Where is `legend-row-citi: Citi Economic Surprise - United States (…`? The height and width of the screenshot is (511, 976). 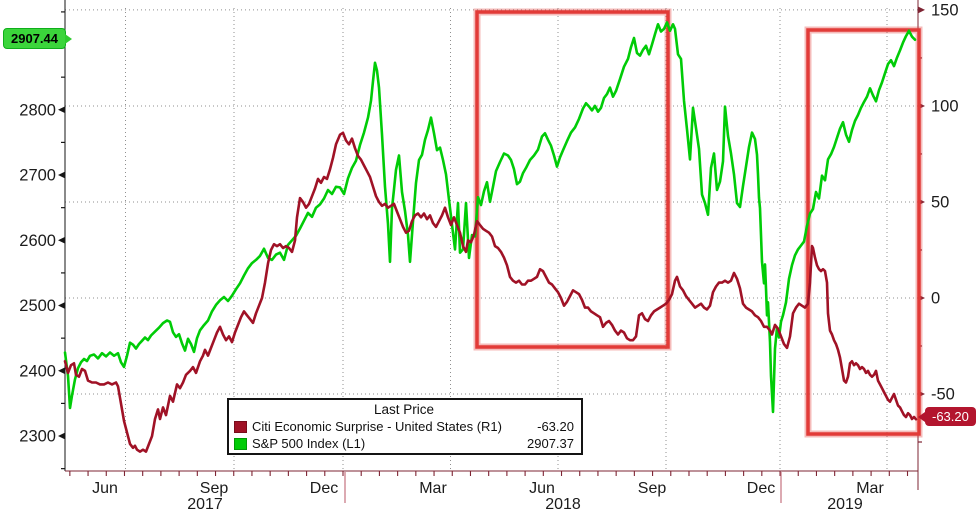 legend-row-citi: Citi Economic Surprise - United States (… is located at coordinates (404, 426).